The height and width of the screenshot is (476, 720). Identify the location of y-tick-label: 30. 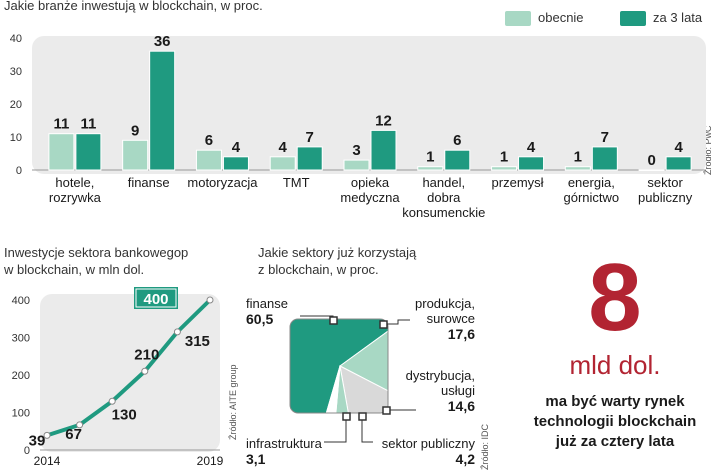
(16, 72).